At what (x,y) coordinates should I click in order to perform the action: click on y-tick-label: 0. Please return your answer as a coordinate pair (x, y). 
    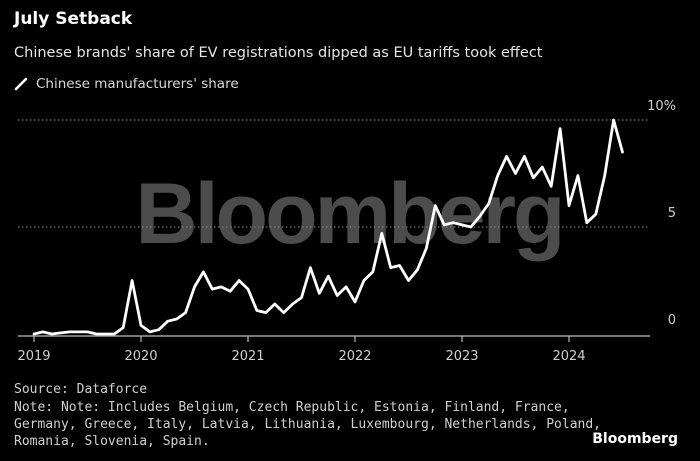
    Looking at the image, I should click on (672, 320).